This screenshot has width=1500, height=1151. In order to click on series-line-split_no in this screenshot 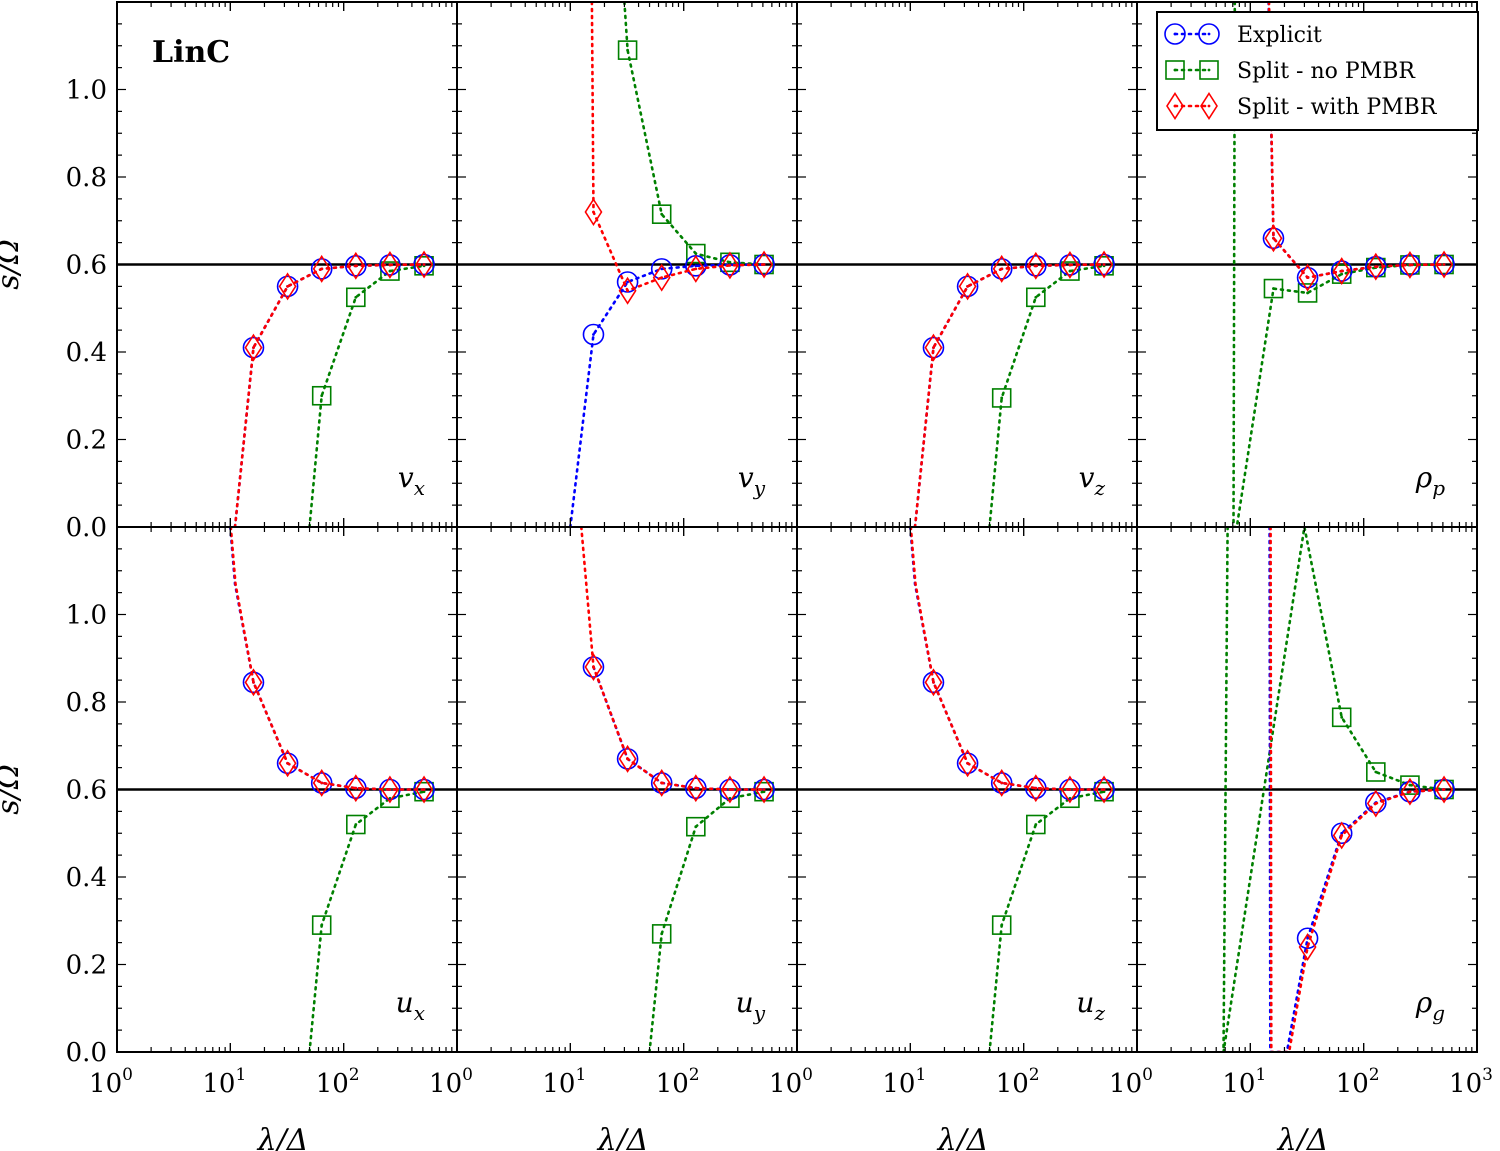, I will do `click(1047, 395)`.